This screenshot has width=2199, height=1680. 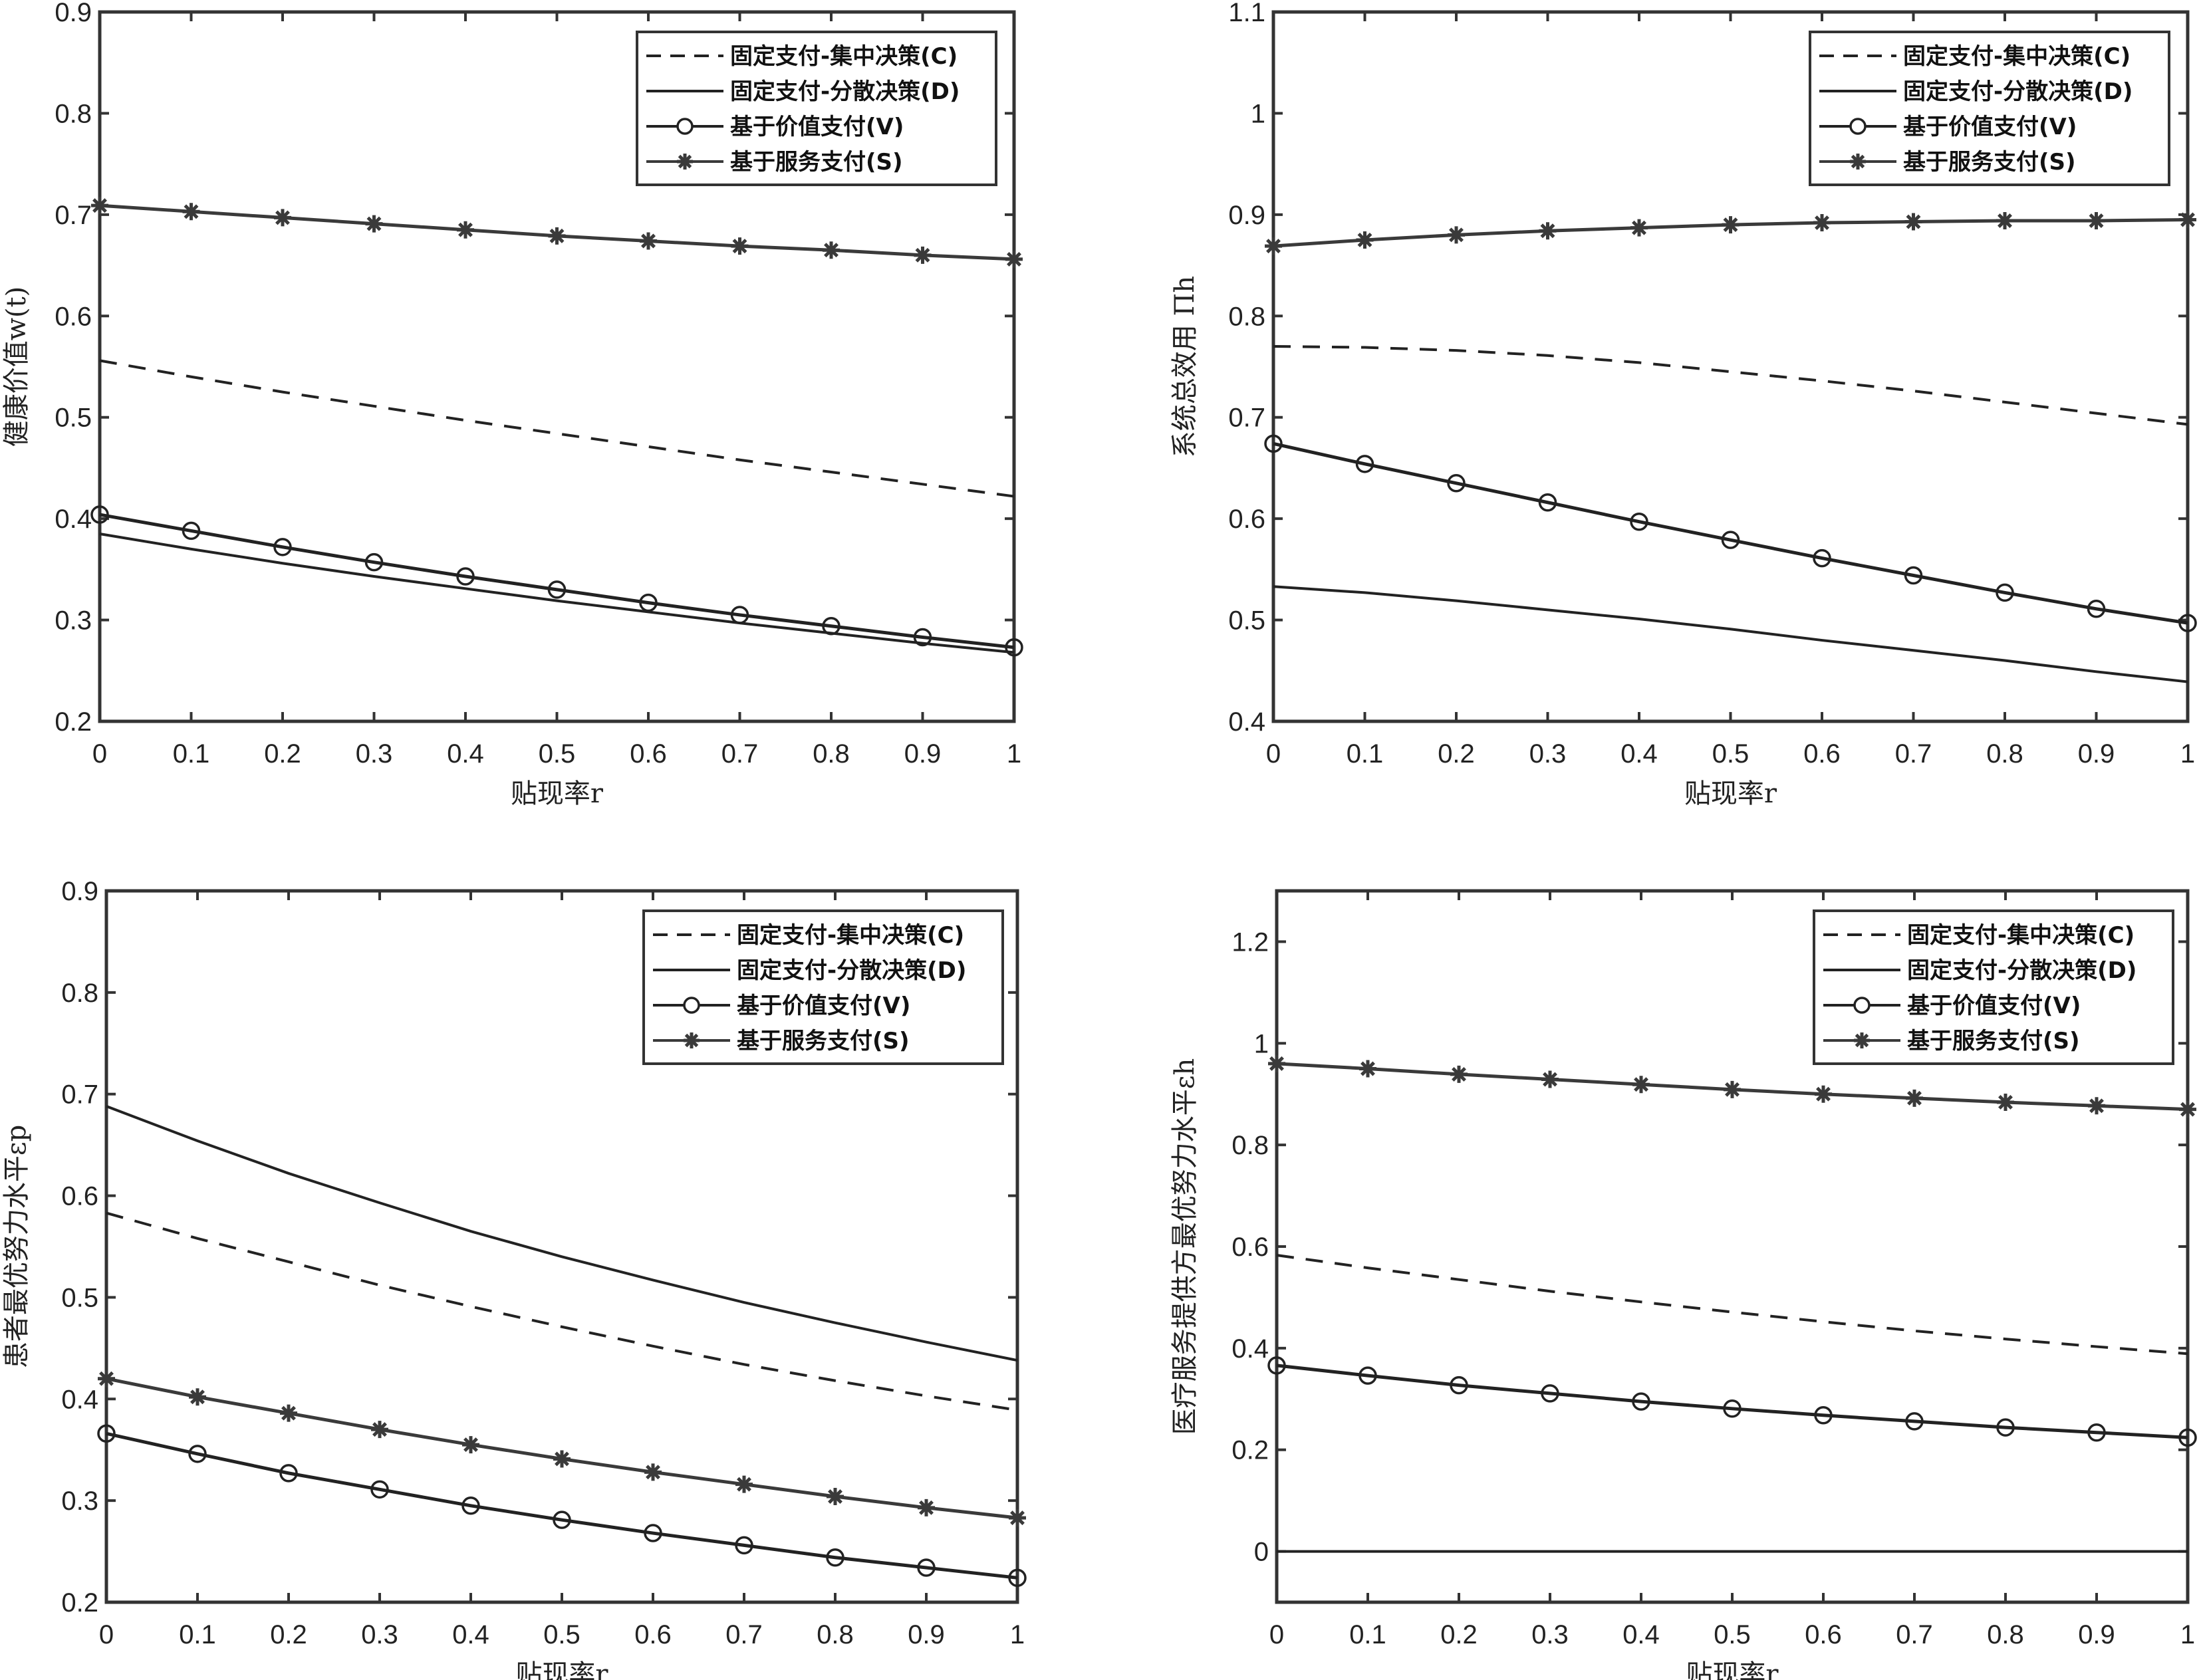 What do you see at coordinates (1246, 215) in the screenshot?
I see `y-tick-label: 0.9` at bounding box center [1246, 215].